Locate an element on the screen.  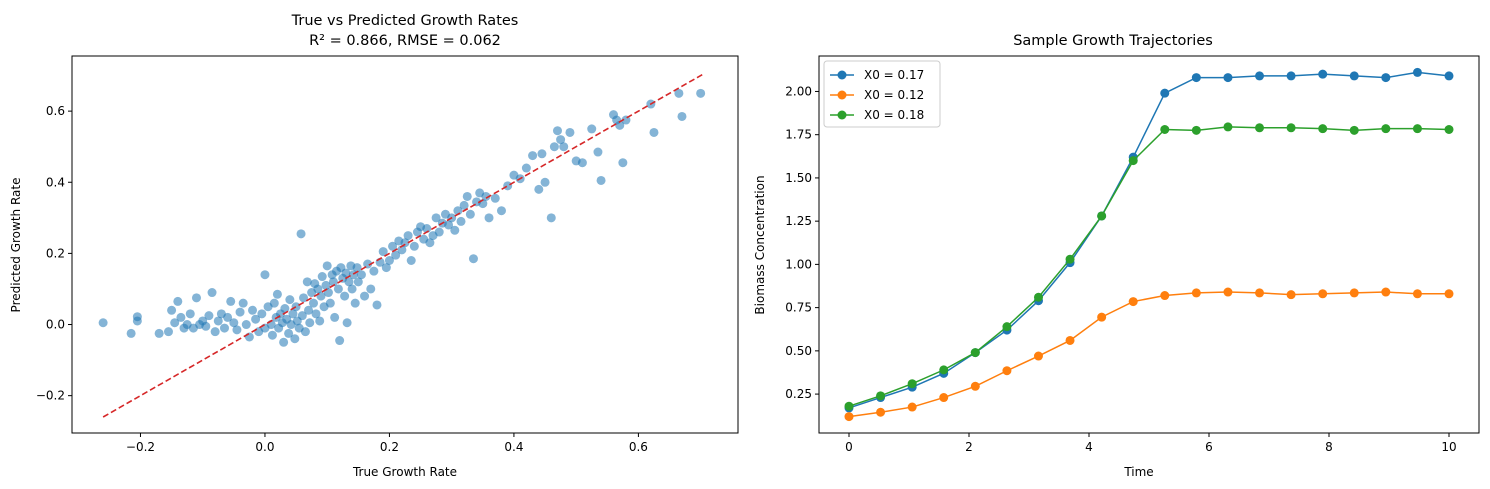
line-y-tick-label: 0.25 is located at coordinates (798, 394).